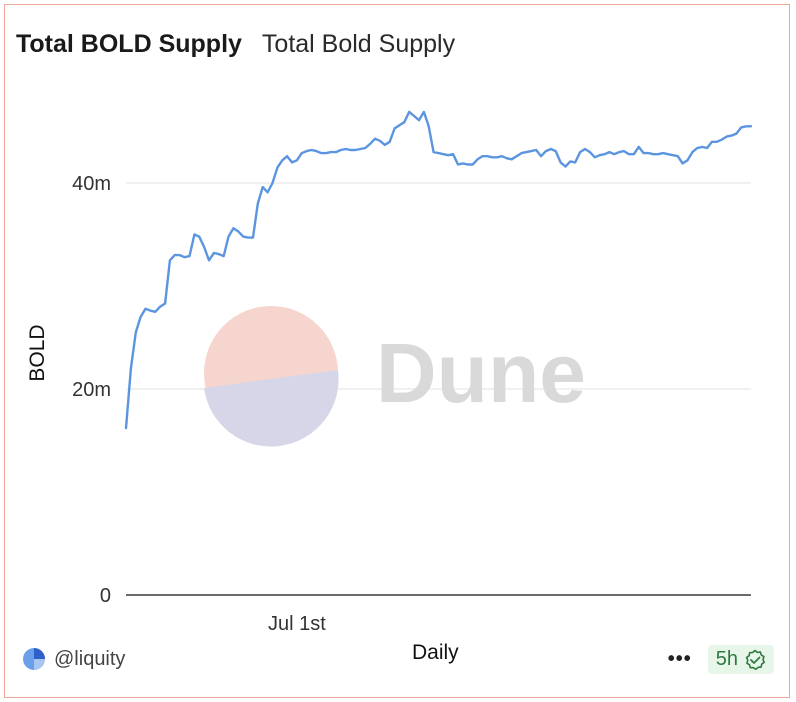 Image resolution: width=796 pixels, height=702 pixels. What do you see at coordinates (726, 659) in the screenshot?
I see `freshness-label: 5h` at bounding box center [726, 659].